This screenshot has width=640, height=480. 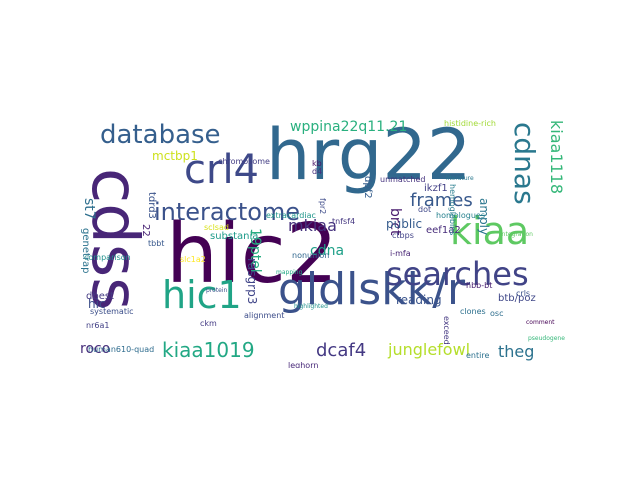 I want to click on cloud-word: unmatched, so click(x=403, y=179).